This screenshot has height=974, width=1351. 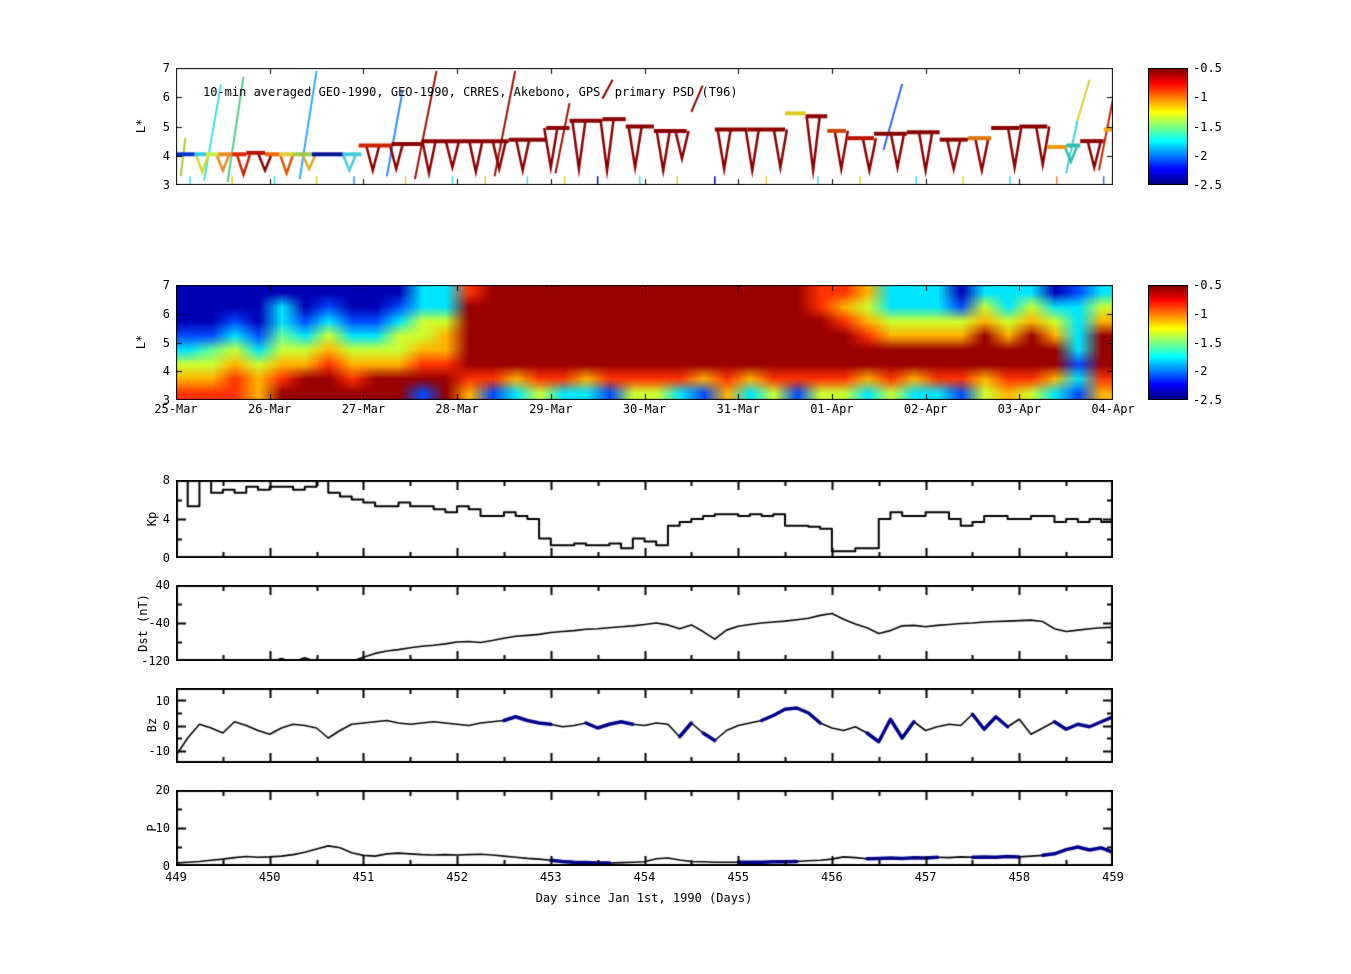 What do you see at coordinates (644, 623) in the screenshot?
I see `dst-plot` at bounding box center [644, 623].